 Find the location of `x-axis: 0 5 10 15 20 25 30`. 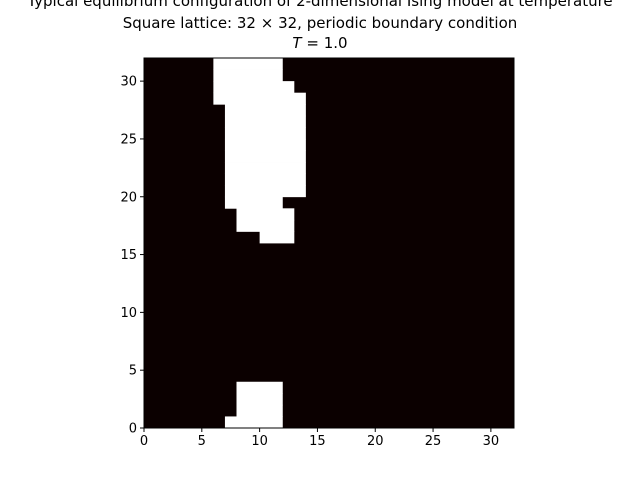

x-axis: 0 5 10 15 20 25 30 is located at coordinates (319, 438).